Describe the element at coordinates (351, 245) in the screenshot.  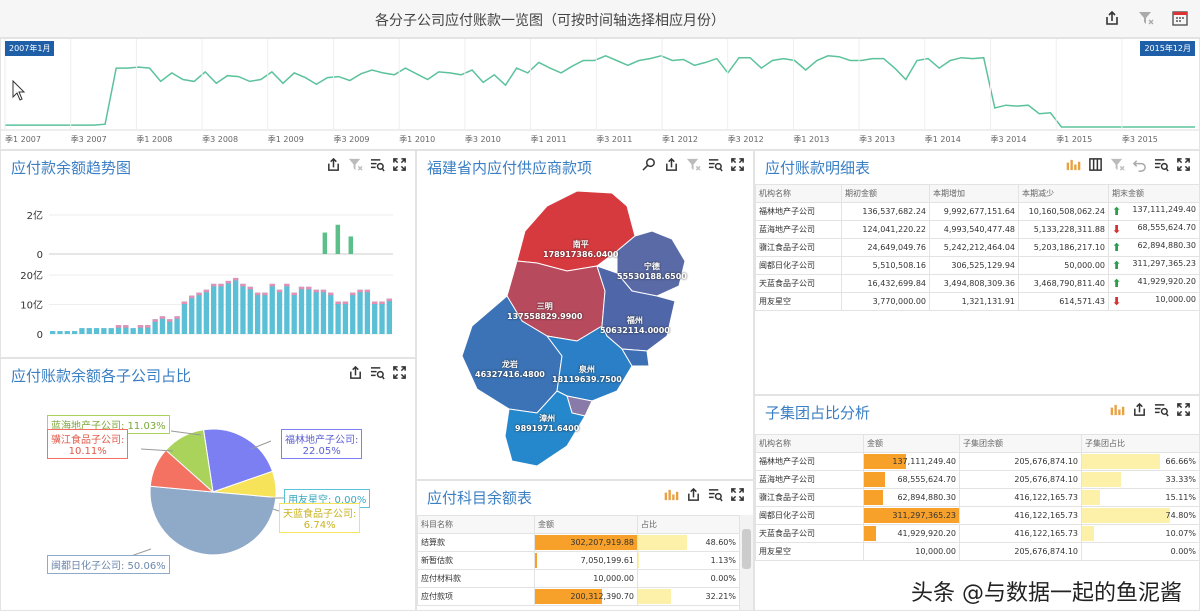
I see `trend-top-bar` at that location.